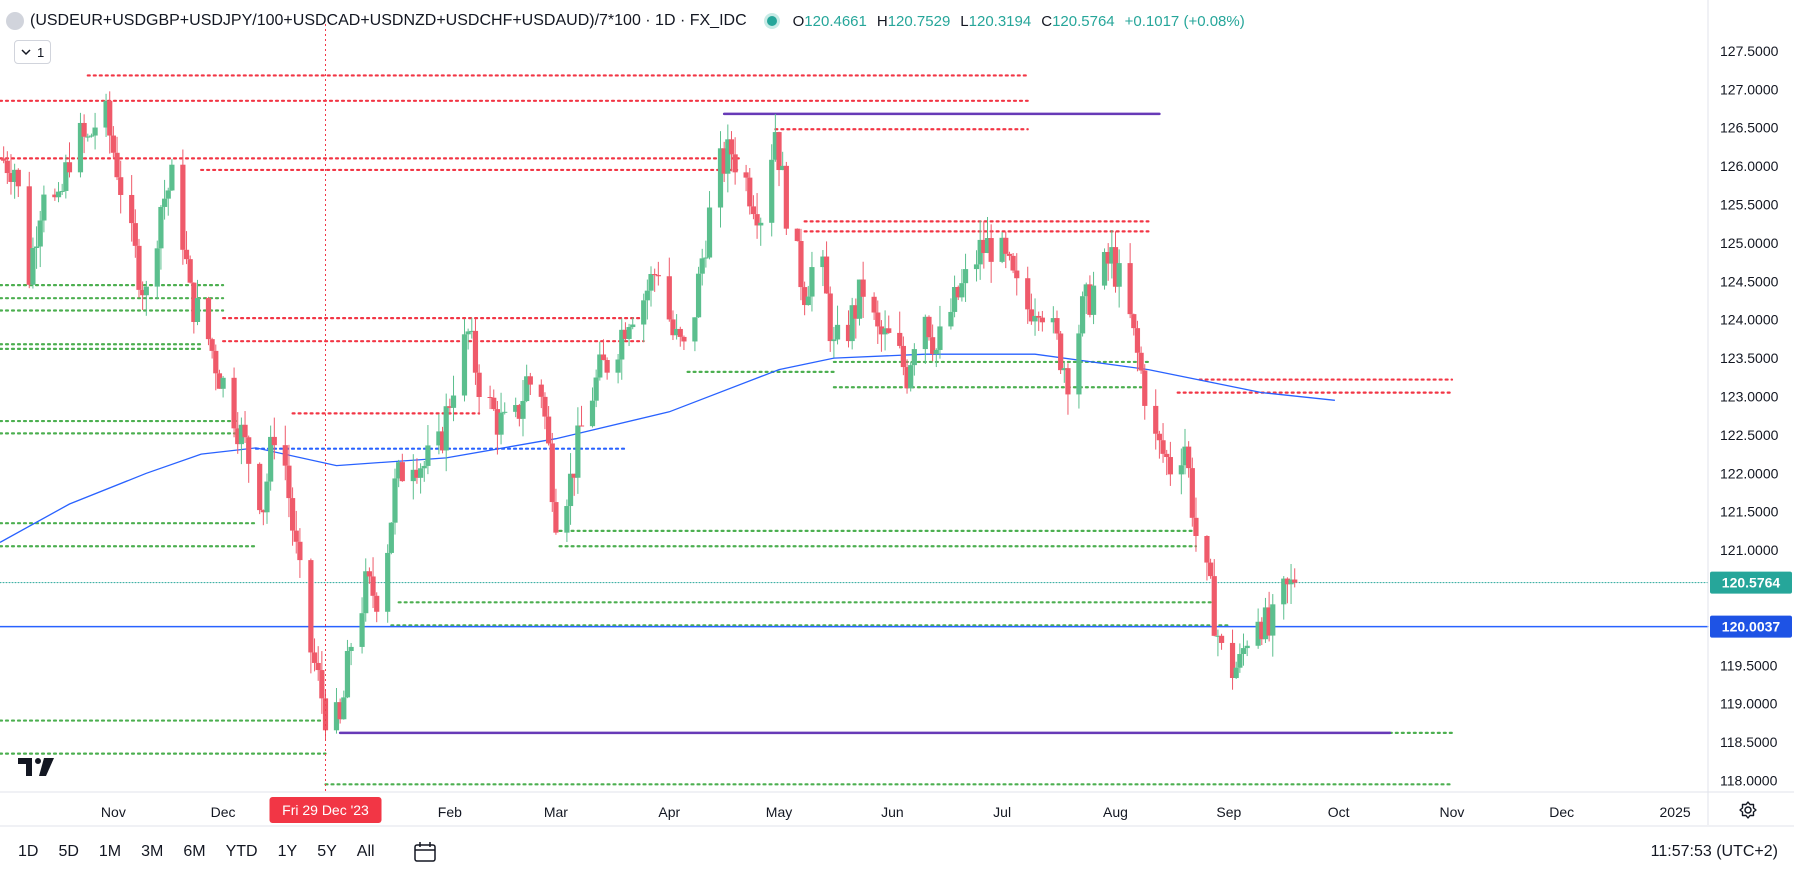  What do you see at coordinates (152, 851) in the screenshot?
I see `range-button-3m: 3M` at bounding box center [152, 851].